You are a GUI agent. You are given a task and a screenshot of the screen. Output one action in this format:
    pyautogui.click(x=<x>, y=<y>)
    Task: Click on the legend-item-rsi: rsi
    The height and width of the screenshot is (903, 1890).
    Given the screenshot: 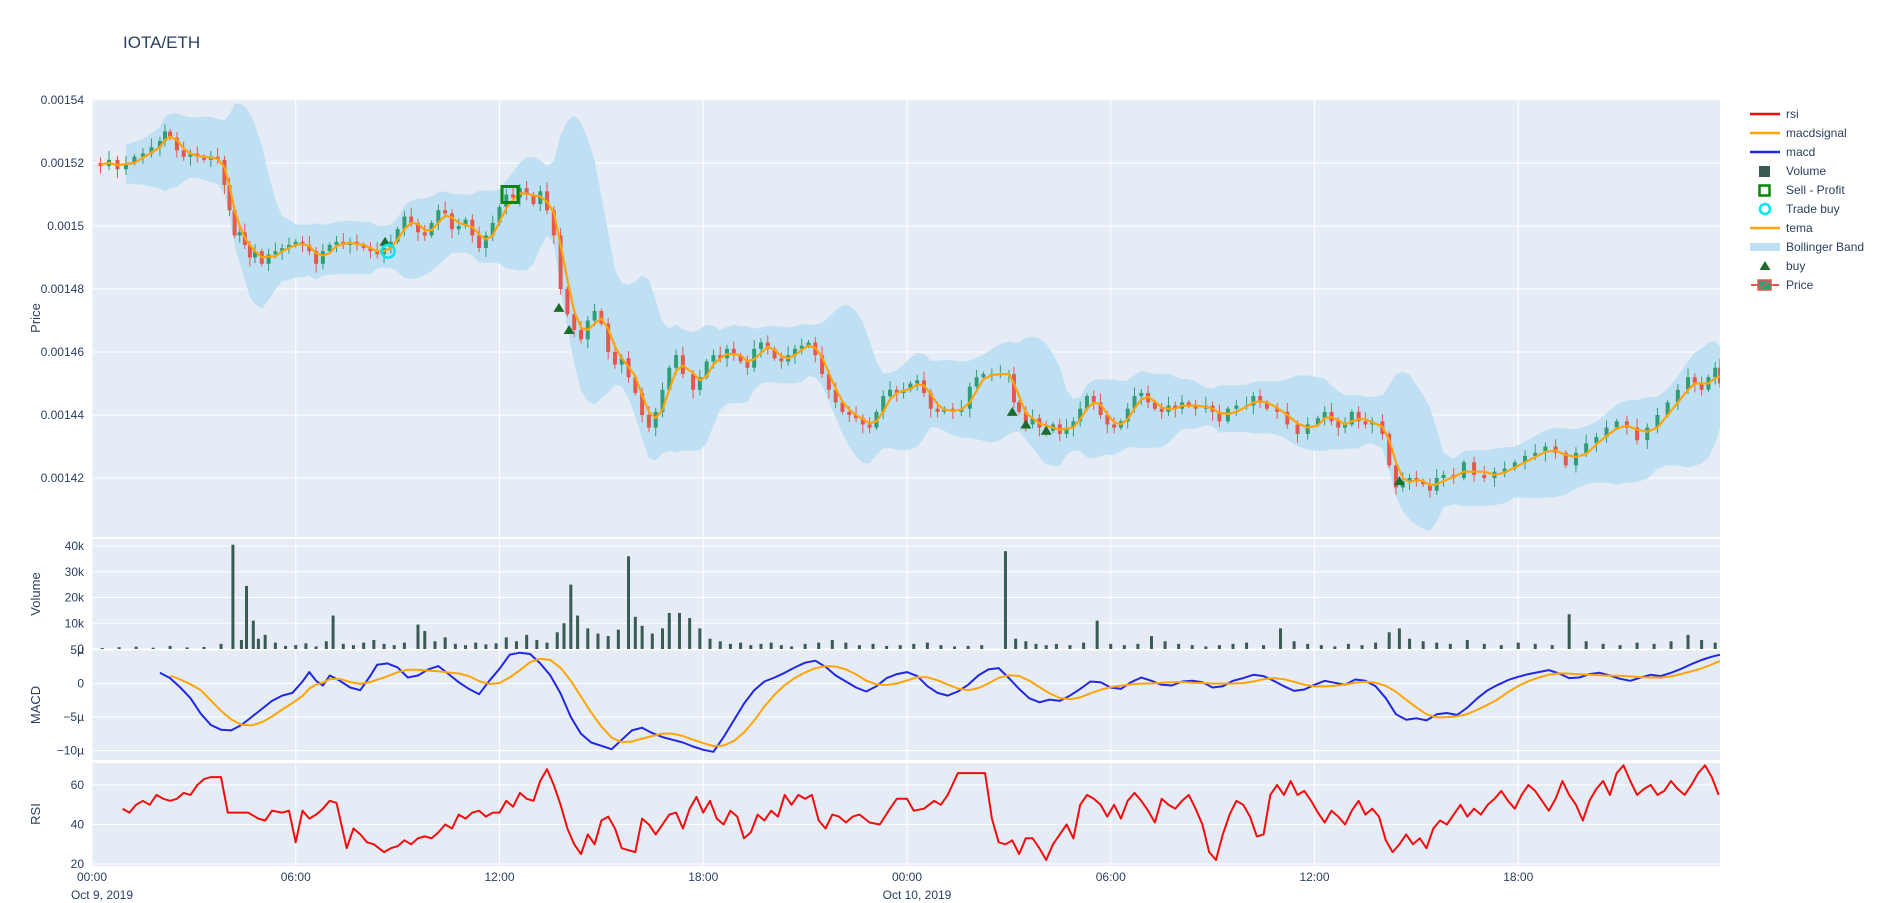 What is the action you would take?
    pyautogui.click(x=1806, y=113)
    